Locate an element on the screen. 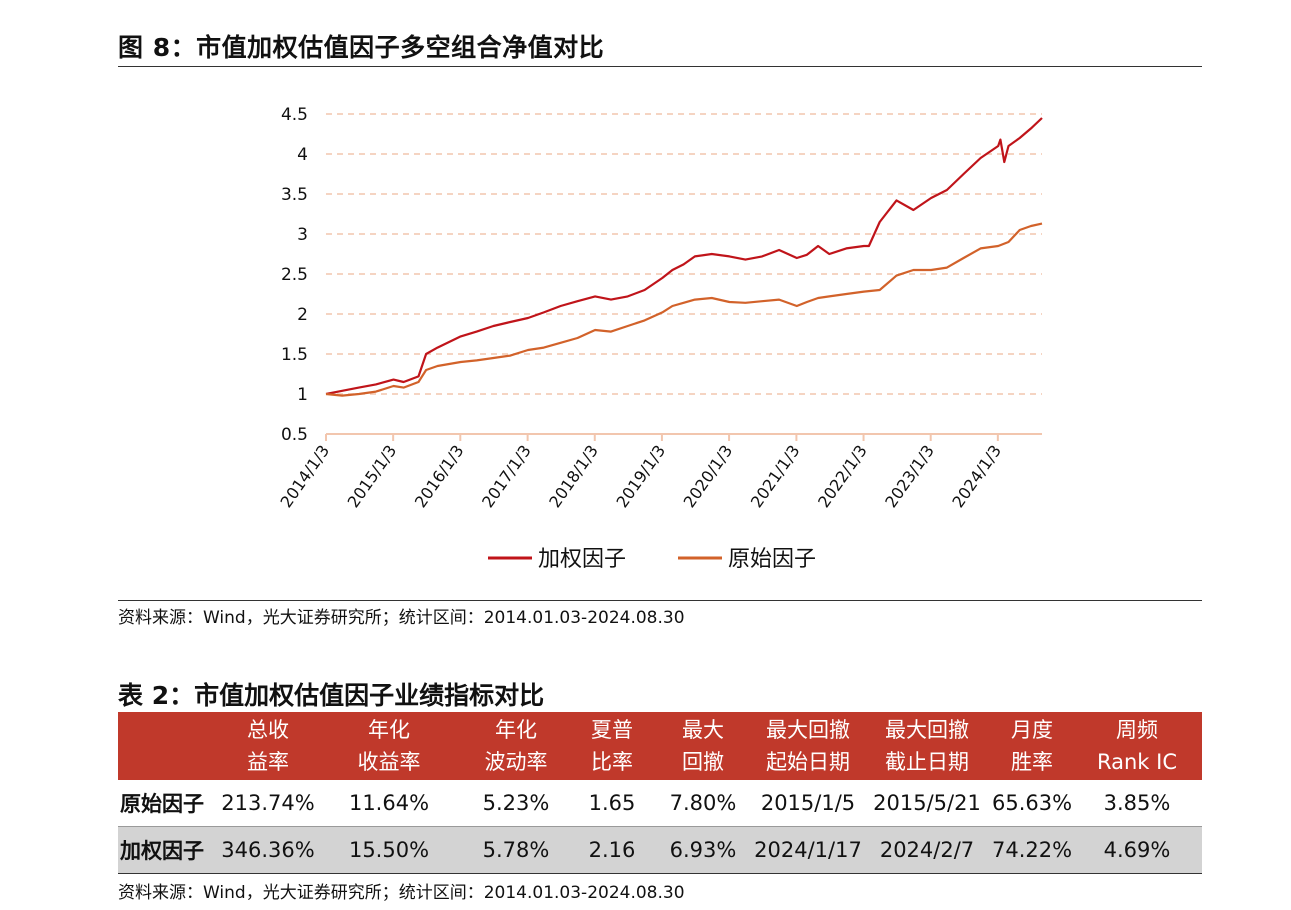 Image resolution: width=1291 pixels, height=910 pixels. row-label: 加权因子 is located at coordinates (168, 850).